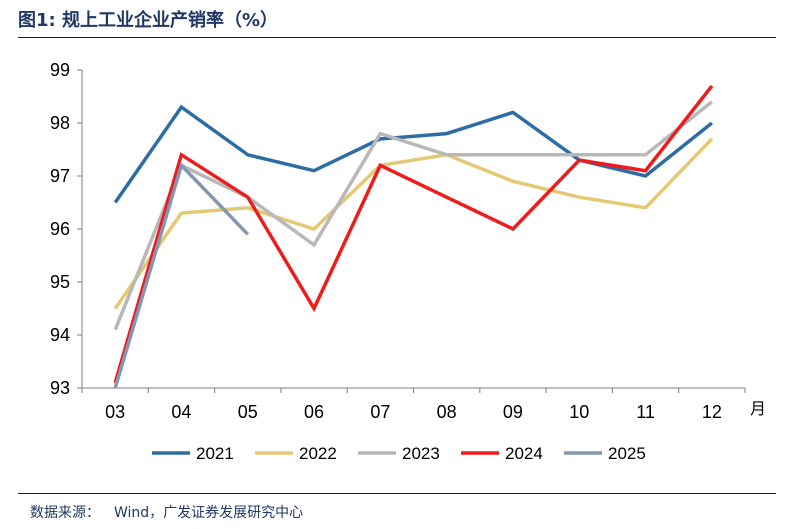  I want to click on source-note: 数据来源： Wind，广发证券发展研究中心, so click(166, 512).